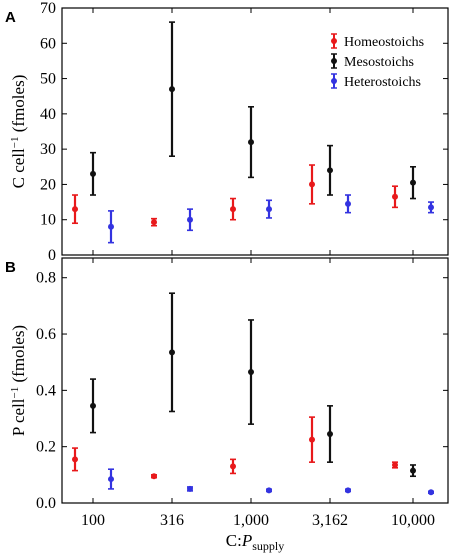 The image size is (454, 554). What do you see at coordinates (330, 520) in the screenshot?
I see `x-tick-label: 3,162` at bounding box center [330, 520].